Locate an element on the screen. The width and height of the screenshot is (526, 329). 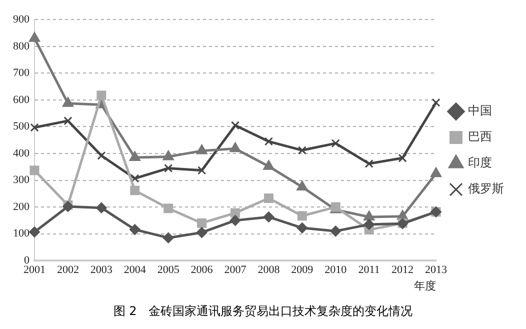
x-tick-label: 2008 is located at coordinates (269, 270).